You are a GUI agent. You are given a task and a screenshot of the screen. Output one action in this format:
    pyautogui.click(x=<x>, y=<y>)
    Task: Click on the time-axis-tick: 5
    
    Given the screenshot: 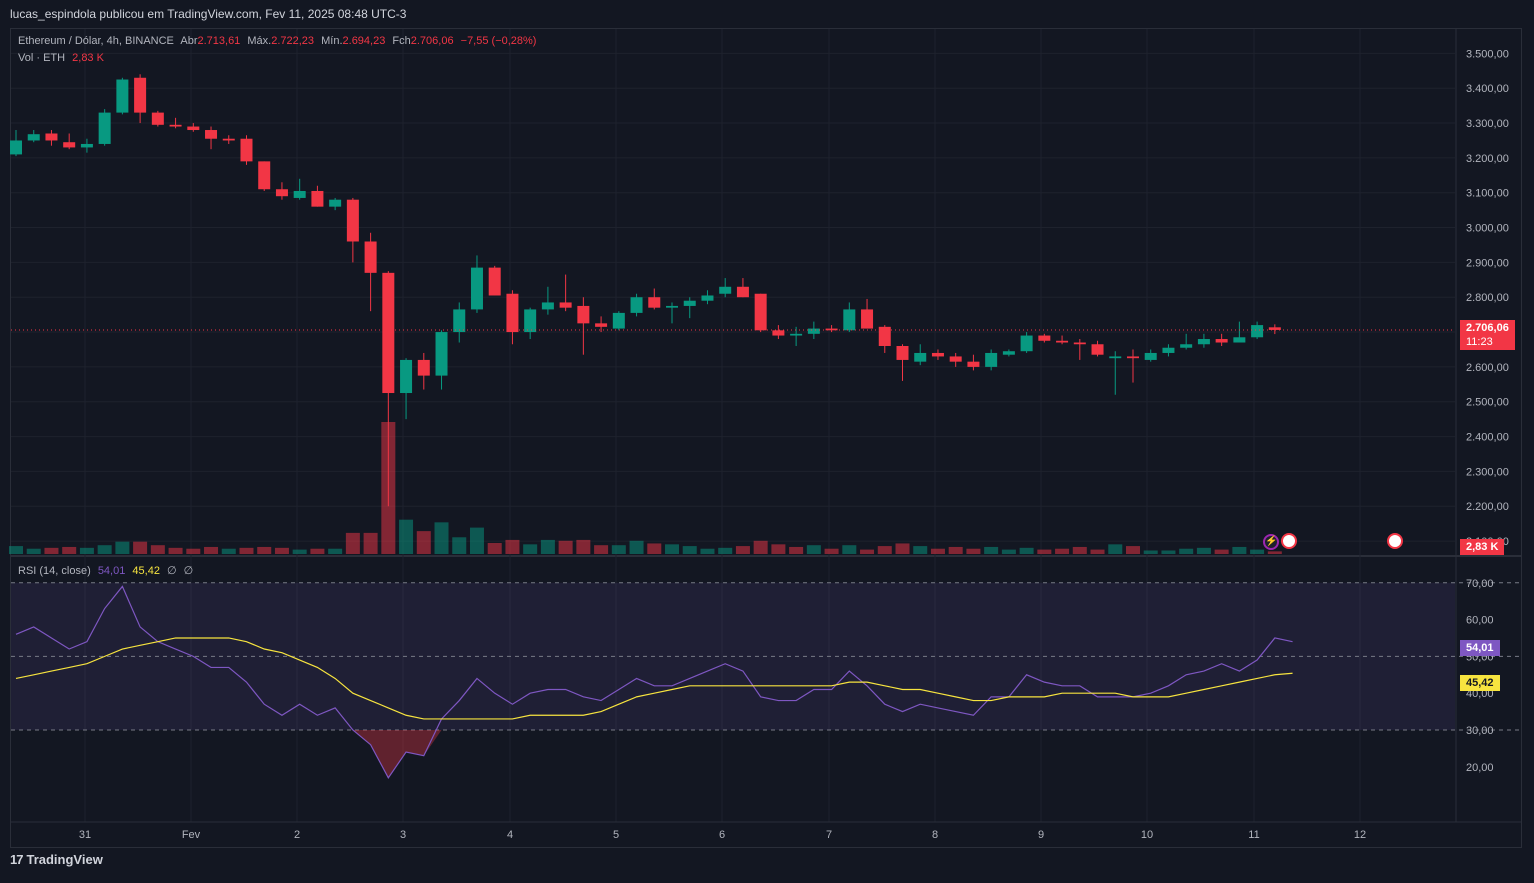 What is the action you would take?
    pyautogui.click(x=616, y=835)
    